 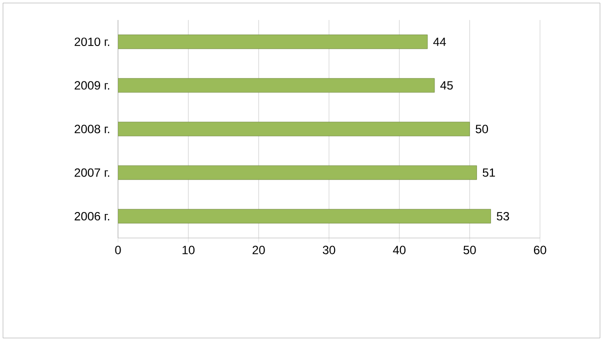 What do you see at coordinates (92, 172) in the screenshot?
I see `y-tick-label: 2007 г.` at bounding box center [92, 172].